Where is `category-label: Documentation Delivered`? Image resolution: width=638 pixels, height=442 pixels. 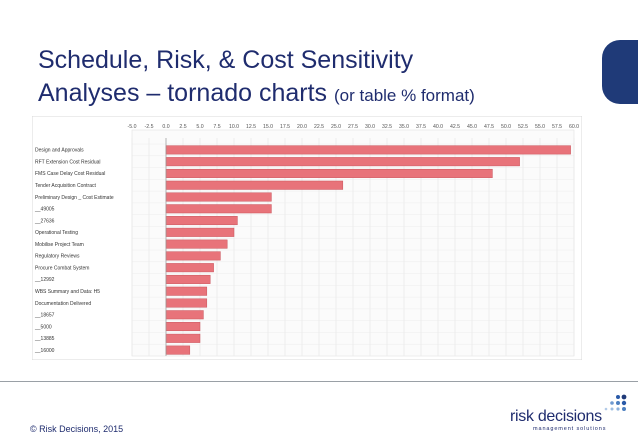 category-label: Documentation Delivered is located at coordinates (63, 304).